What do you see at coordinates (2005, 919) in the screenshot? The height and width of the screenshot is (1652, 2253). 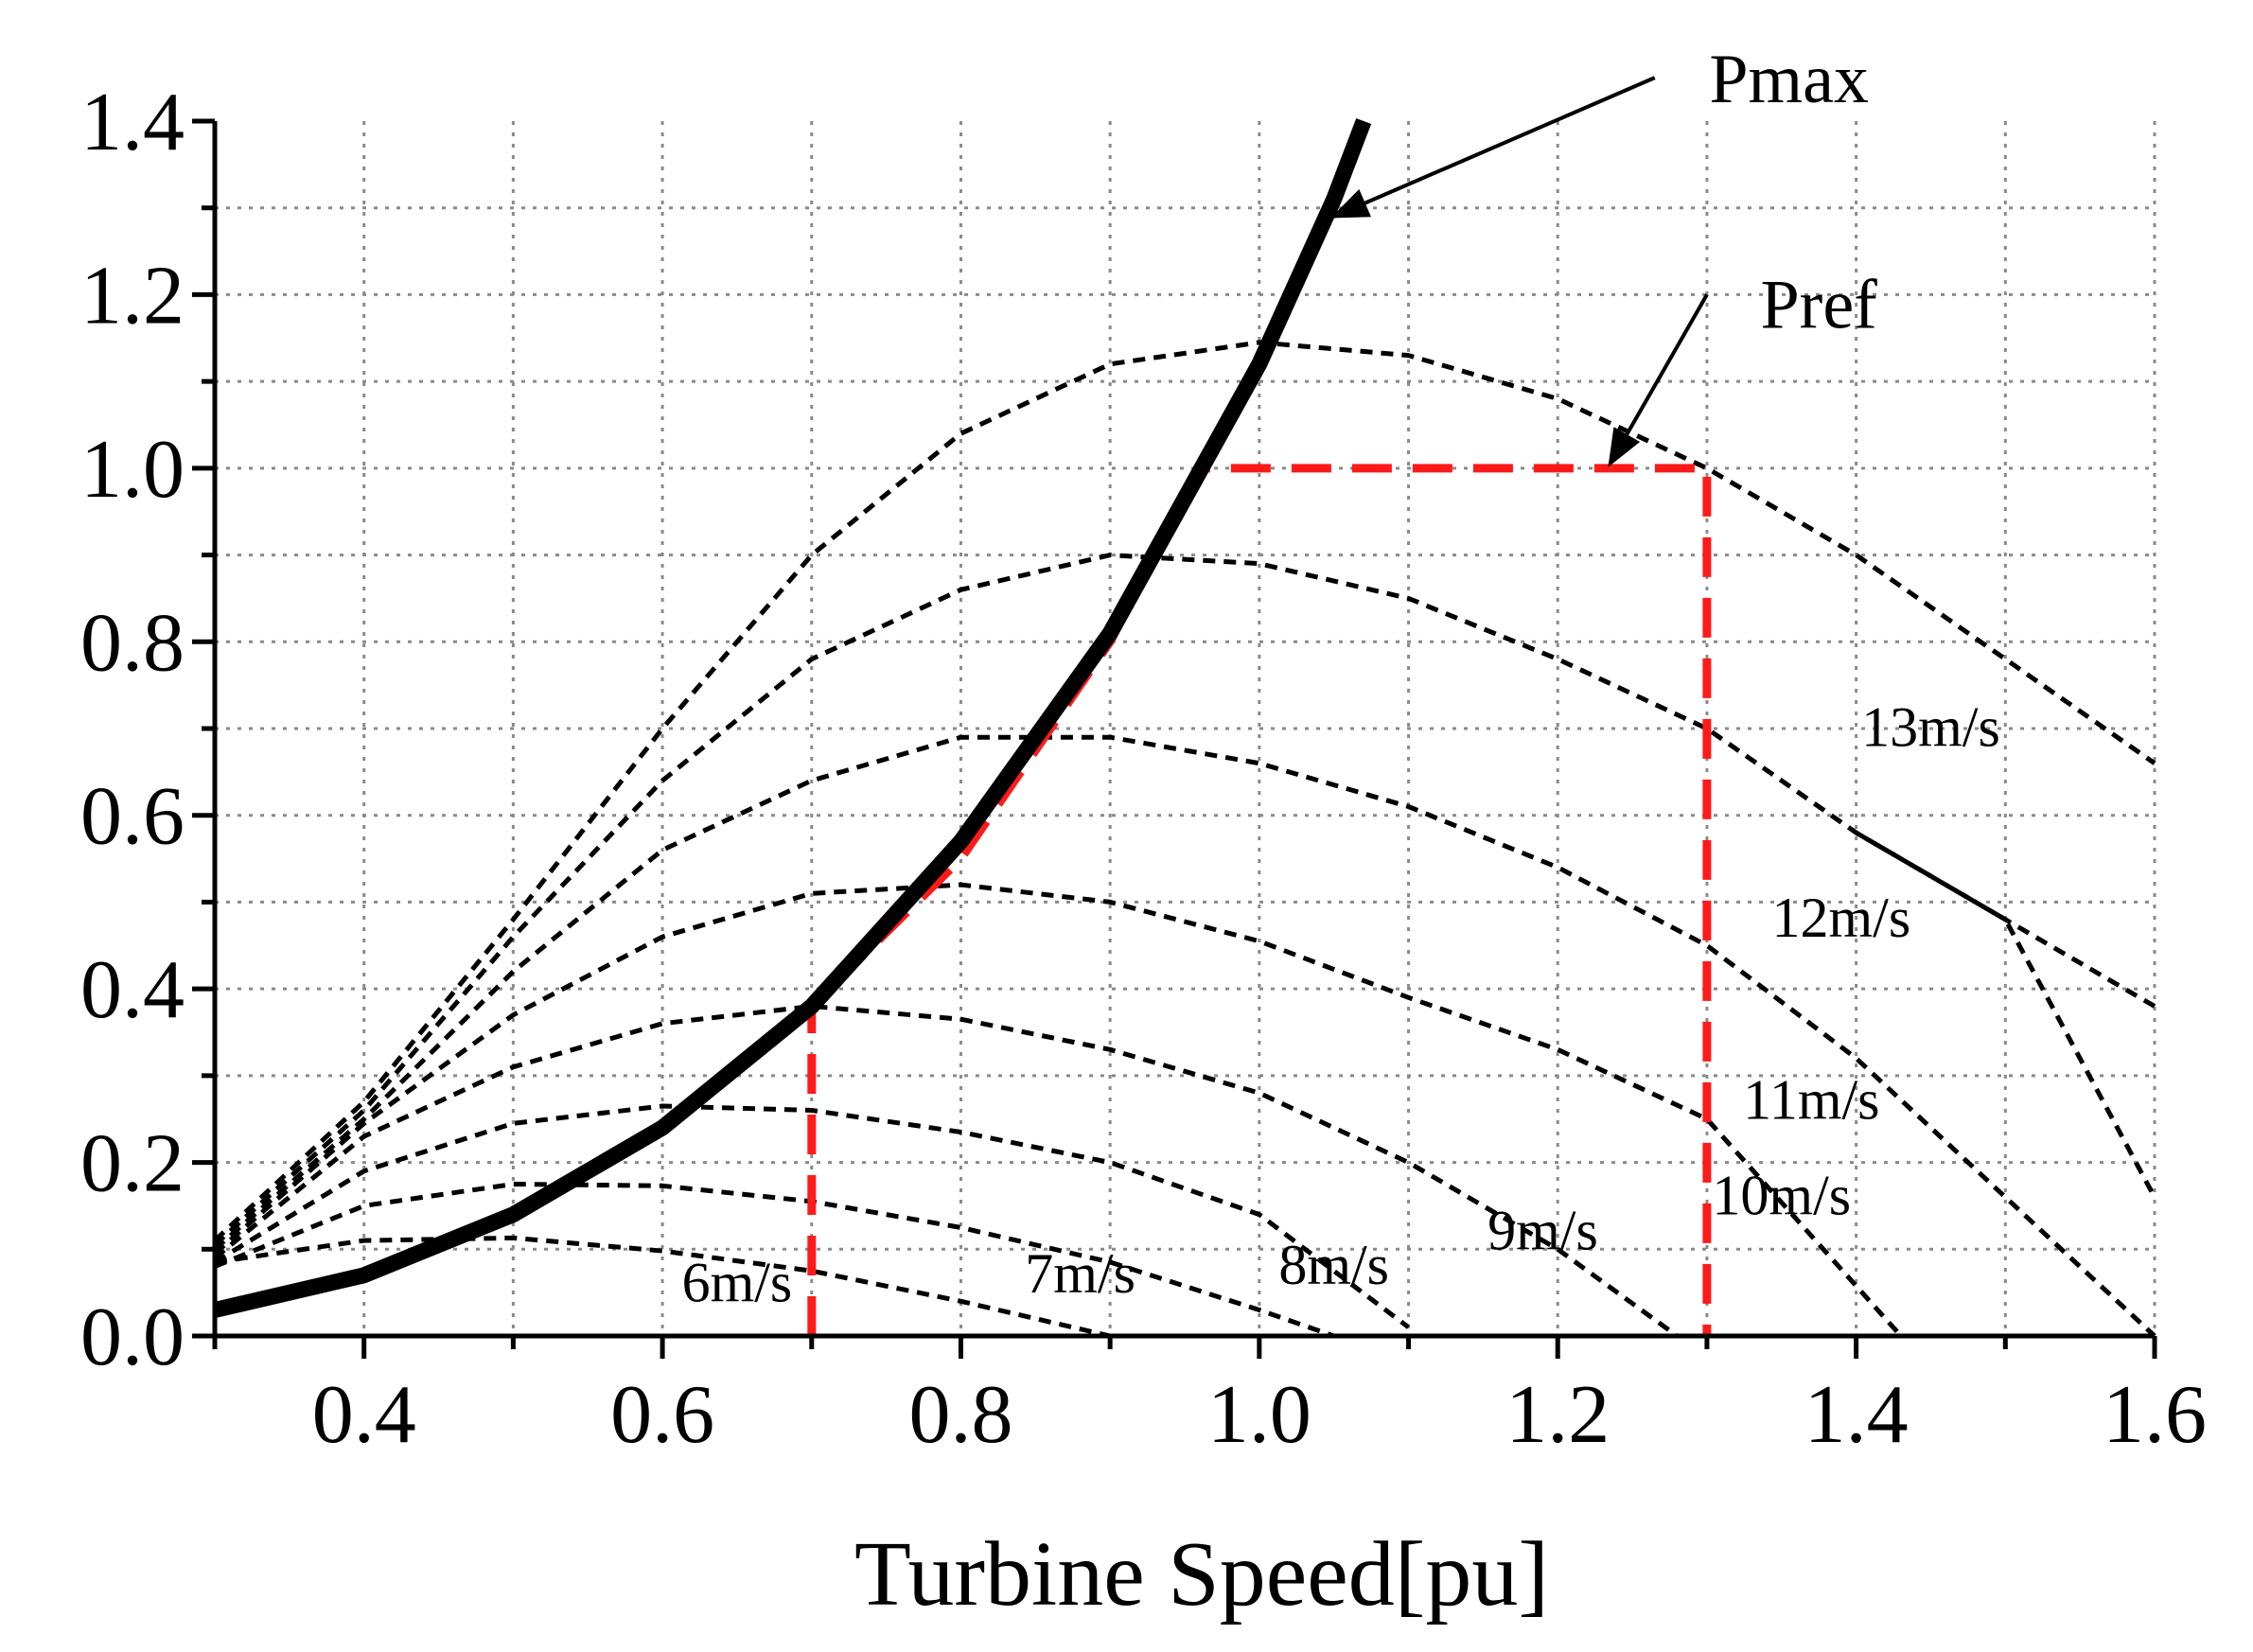 I see `wind-curve-12m-s-tail` at bounding box center [2005, 919].